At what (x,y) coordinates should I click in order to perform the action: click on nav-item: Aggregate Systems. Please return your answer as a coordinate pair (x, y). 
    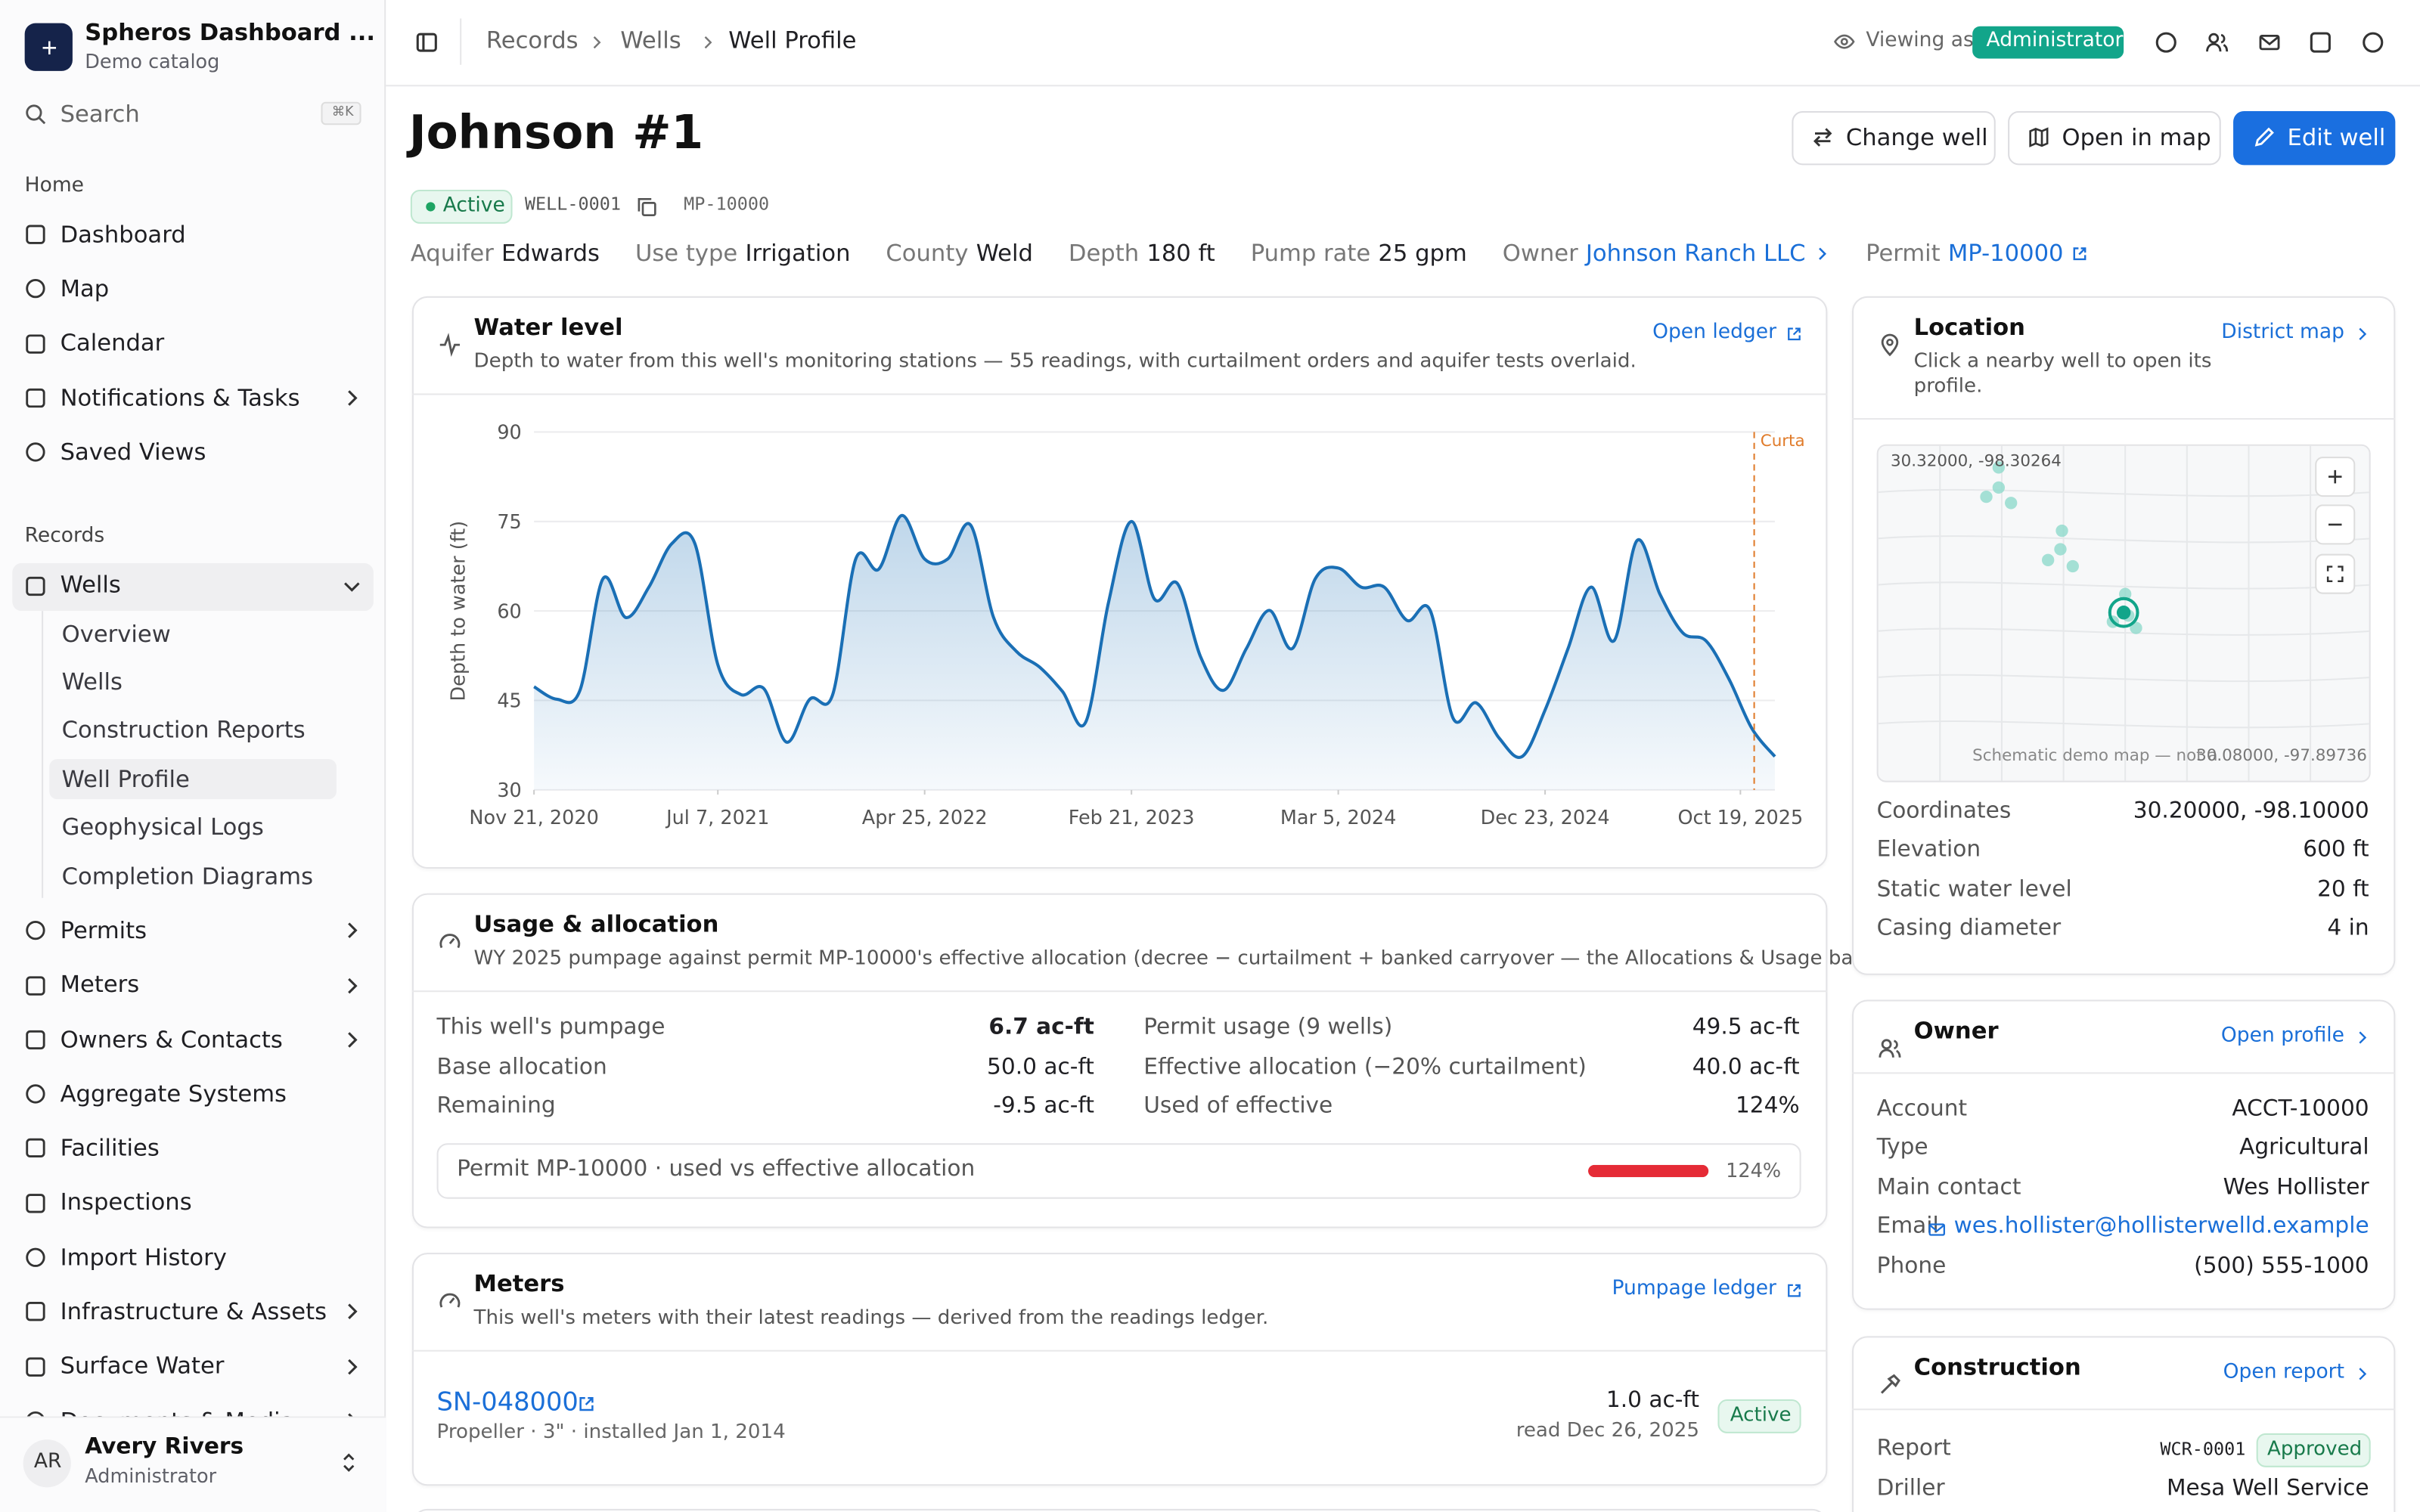
    Looking at the image, I should click on (173, 1094).